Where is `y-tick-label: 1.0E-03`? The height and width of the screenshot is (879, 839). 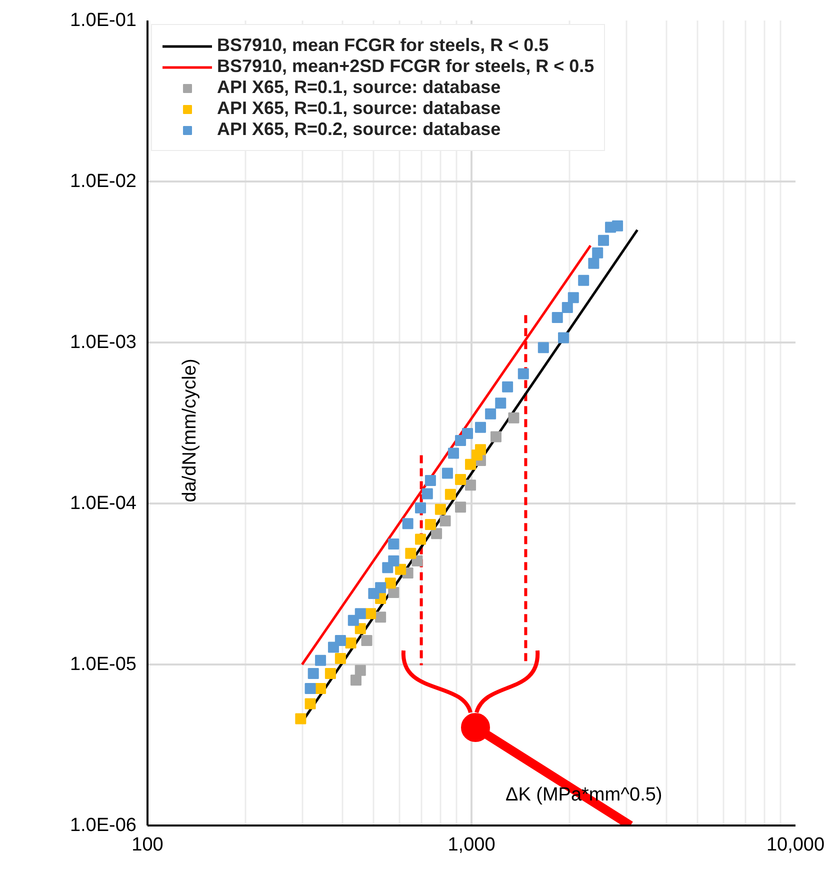
y-tick-label: 1.0E-03 is located at coordinates (103, 342).